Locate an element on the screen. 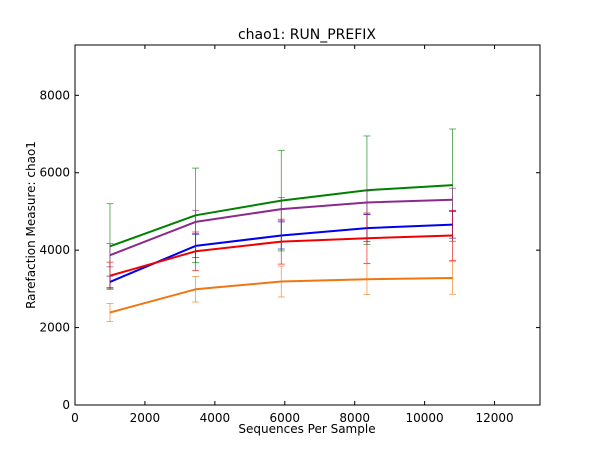 Image resolution: width=600 pixels, height=450 pixels. y-tick-label: 0 is located at coordinates (66, 405).